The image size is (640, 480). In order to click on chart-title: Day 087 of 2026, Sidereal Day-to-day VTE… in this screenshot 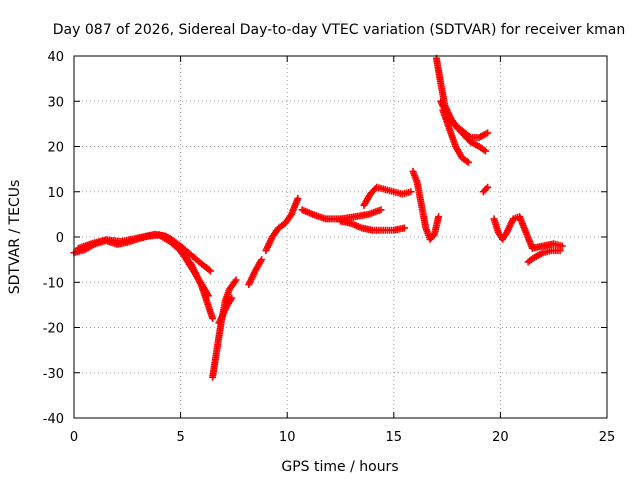, I will do `click(339, 30)`.